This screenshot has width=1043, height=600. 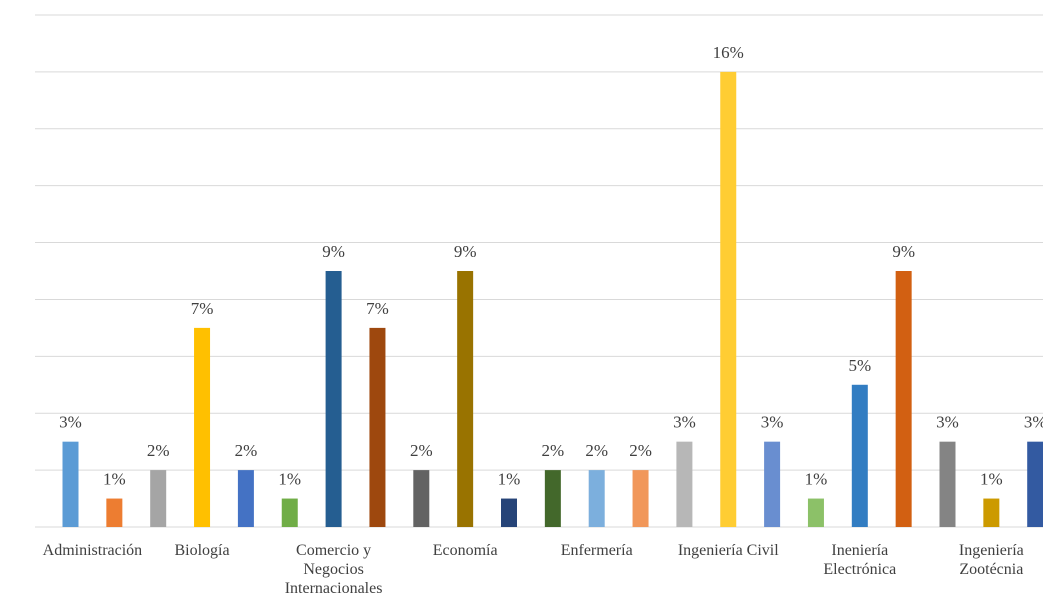 I want to click on category-label-line: Zootécnia, so click(x=991, y=569).